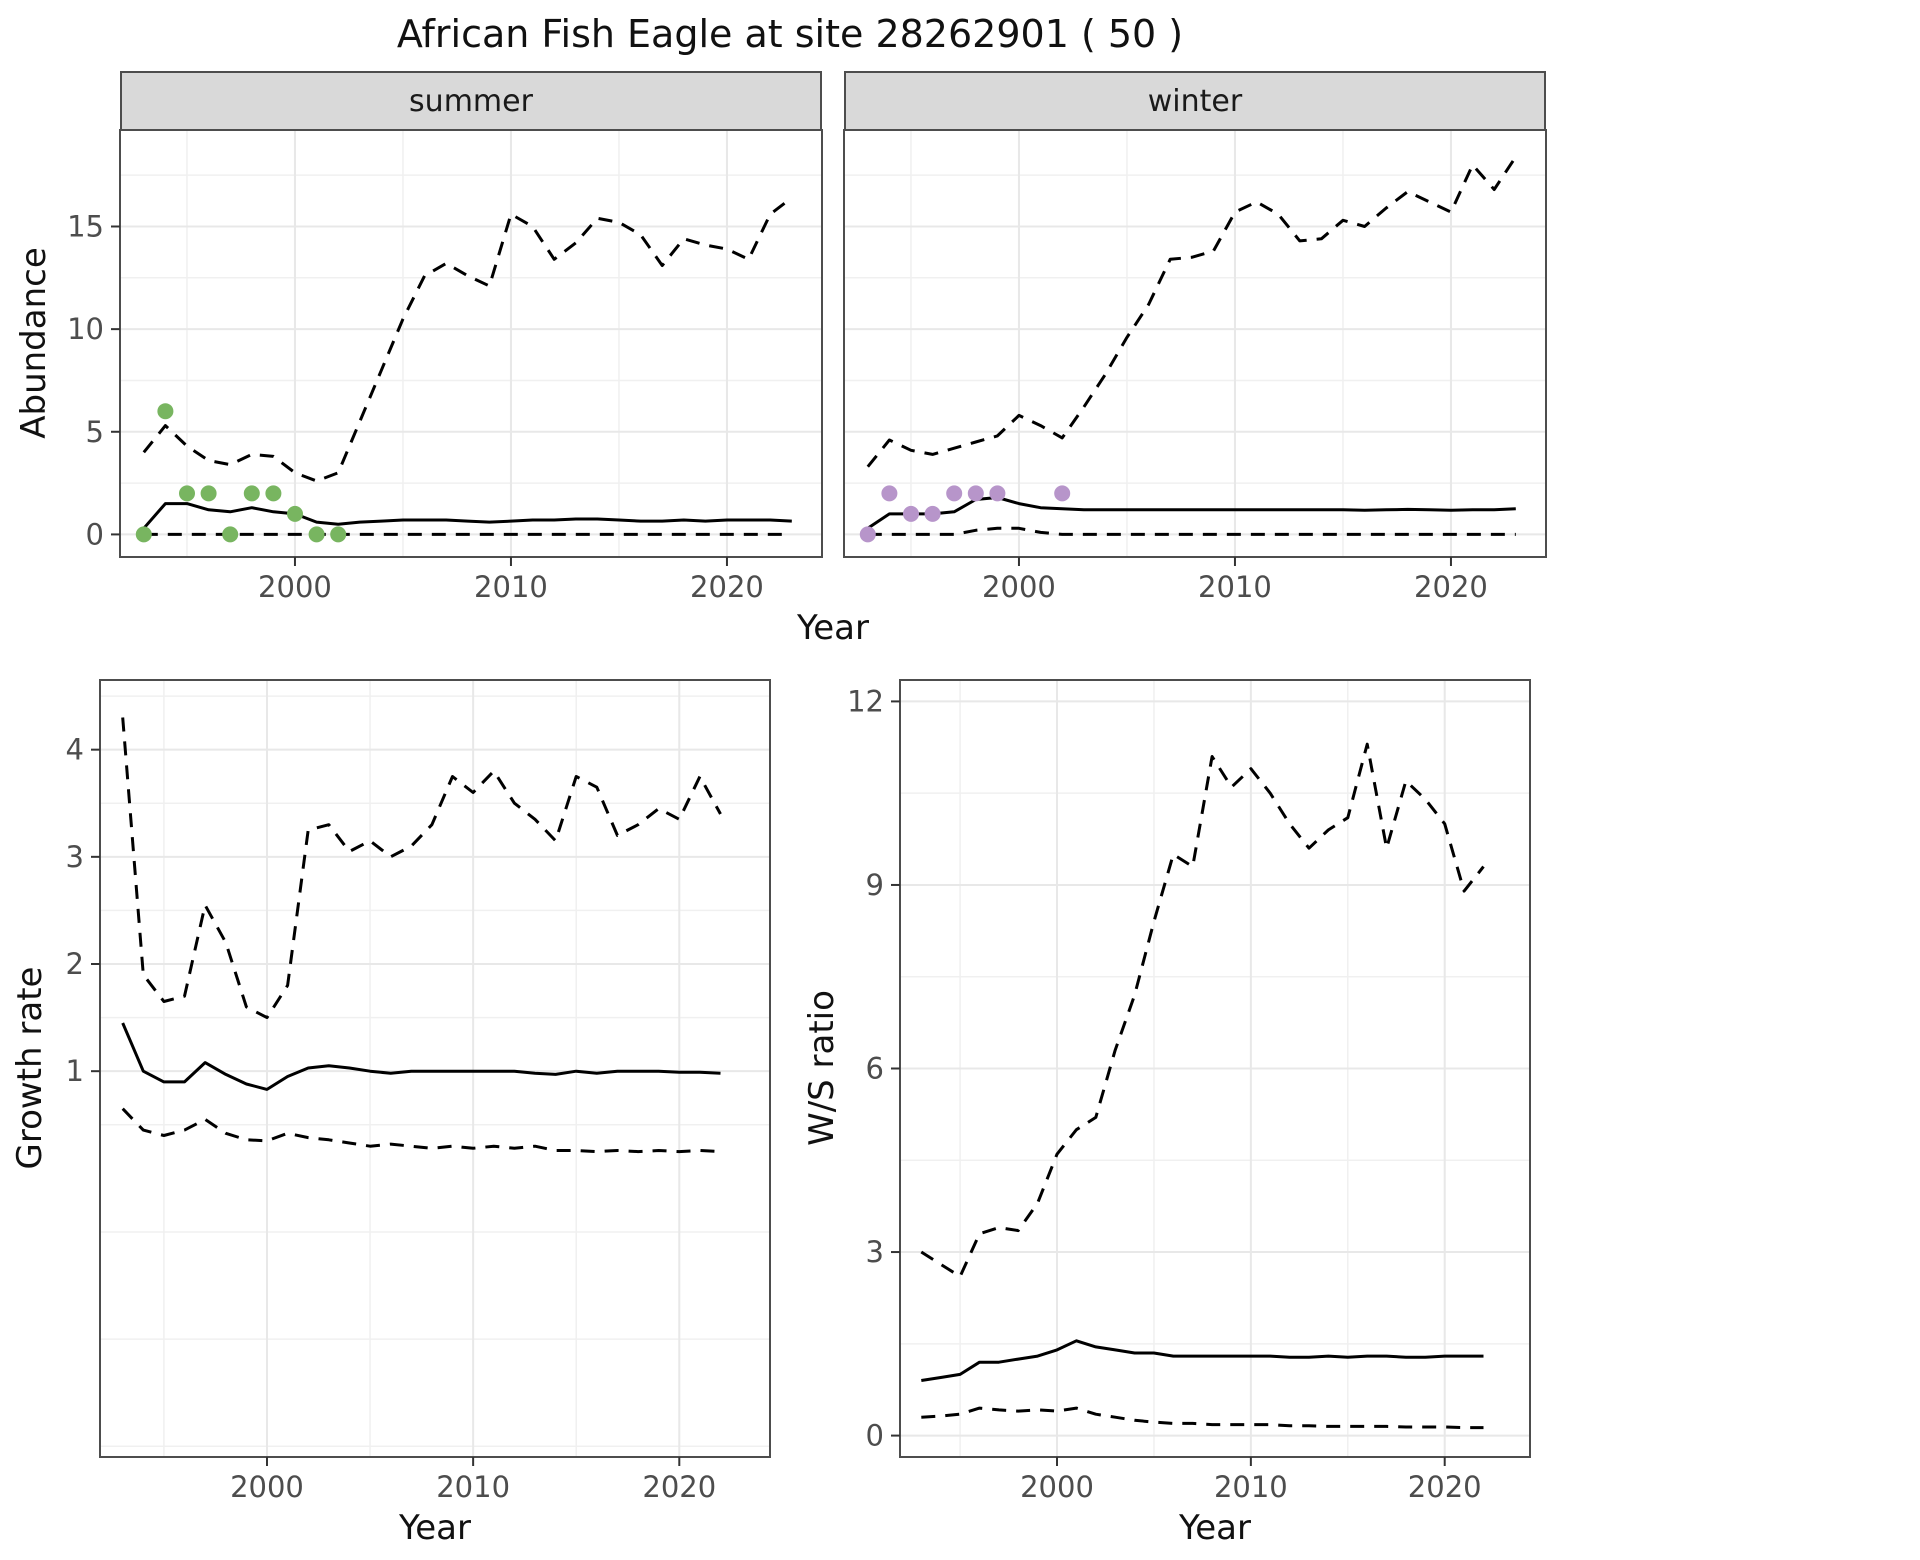 This screenshot has height=1560, width=1920. Describe the element at coordinates (435, 1528) in the screenshot. I see `x-axis-label-year-growth: Year` at that location.